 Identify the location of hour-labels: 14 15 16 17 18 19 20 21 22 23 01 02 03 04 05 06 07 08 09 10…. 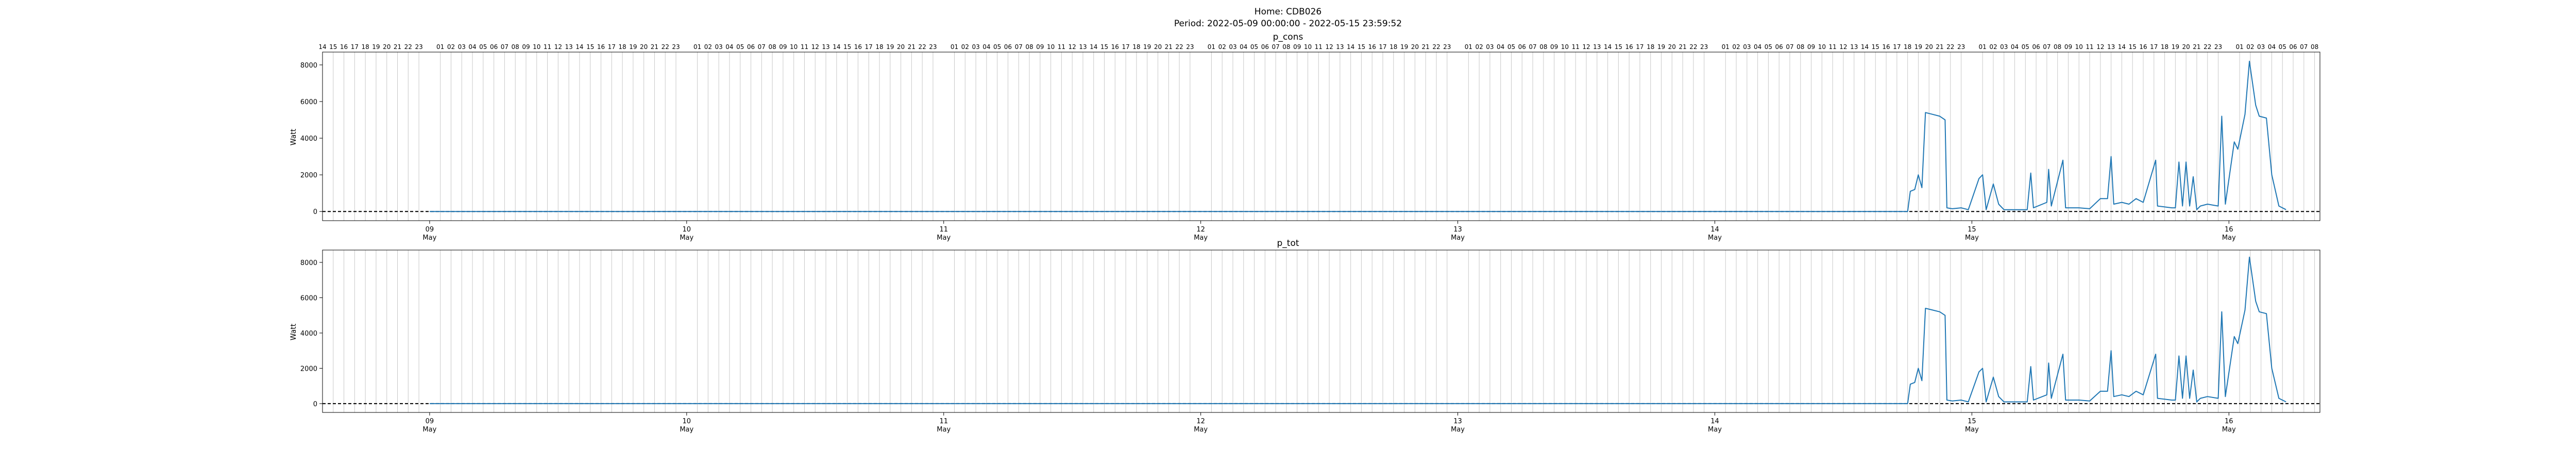
(1318, 47).